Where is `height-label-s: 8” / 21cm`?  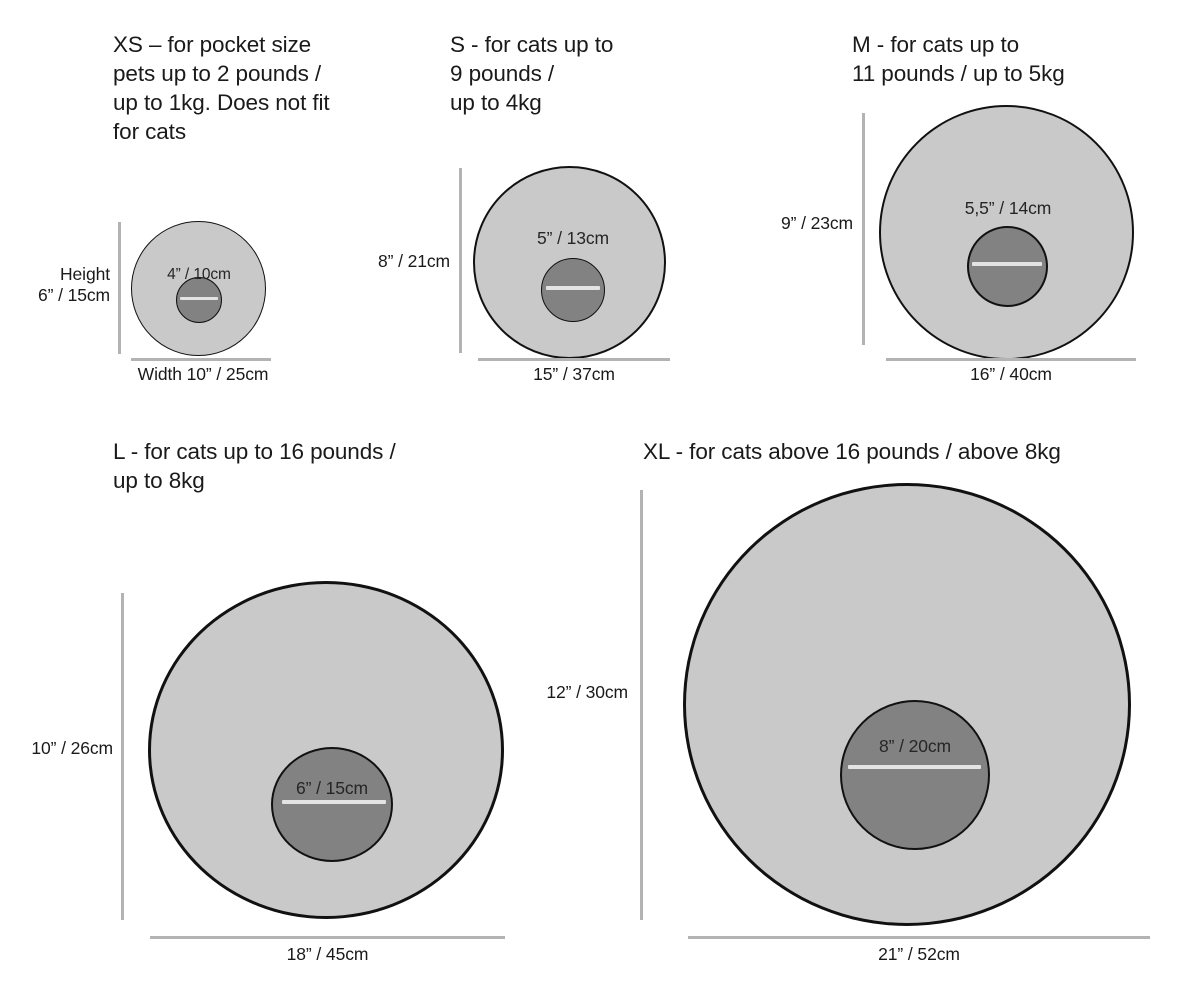
height-label-s: 8” / 21cm is located at coordinates (413, 261).